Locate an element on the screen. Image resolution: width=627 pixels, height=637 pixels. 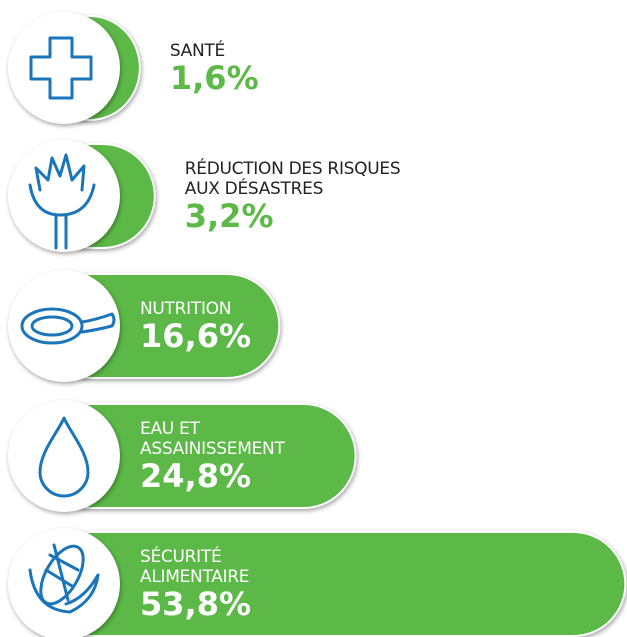
bar-label: SÉCURITÉ ALIMENTAIRE 53,8% is located at coordinates (195, 582).